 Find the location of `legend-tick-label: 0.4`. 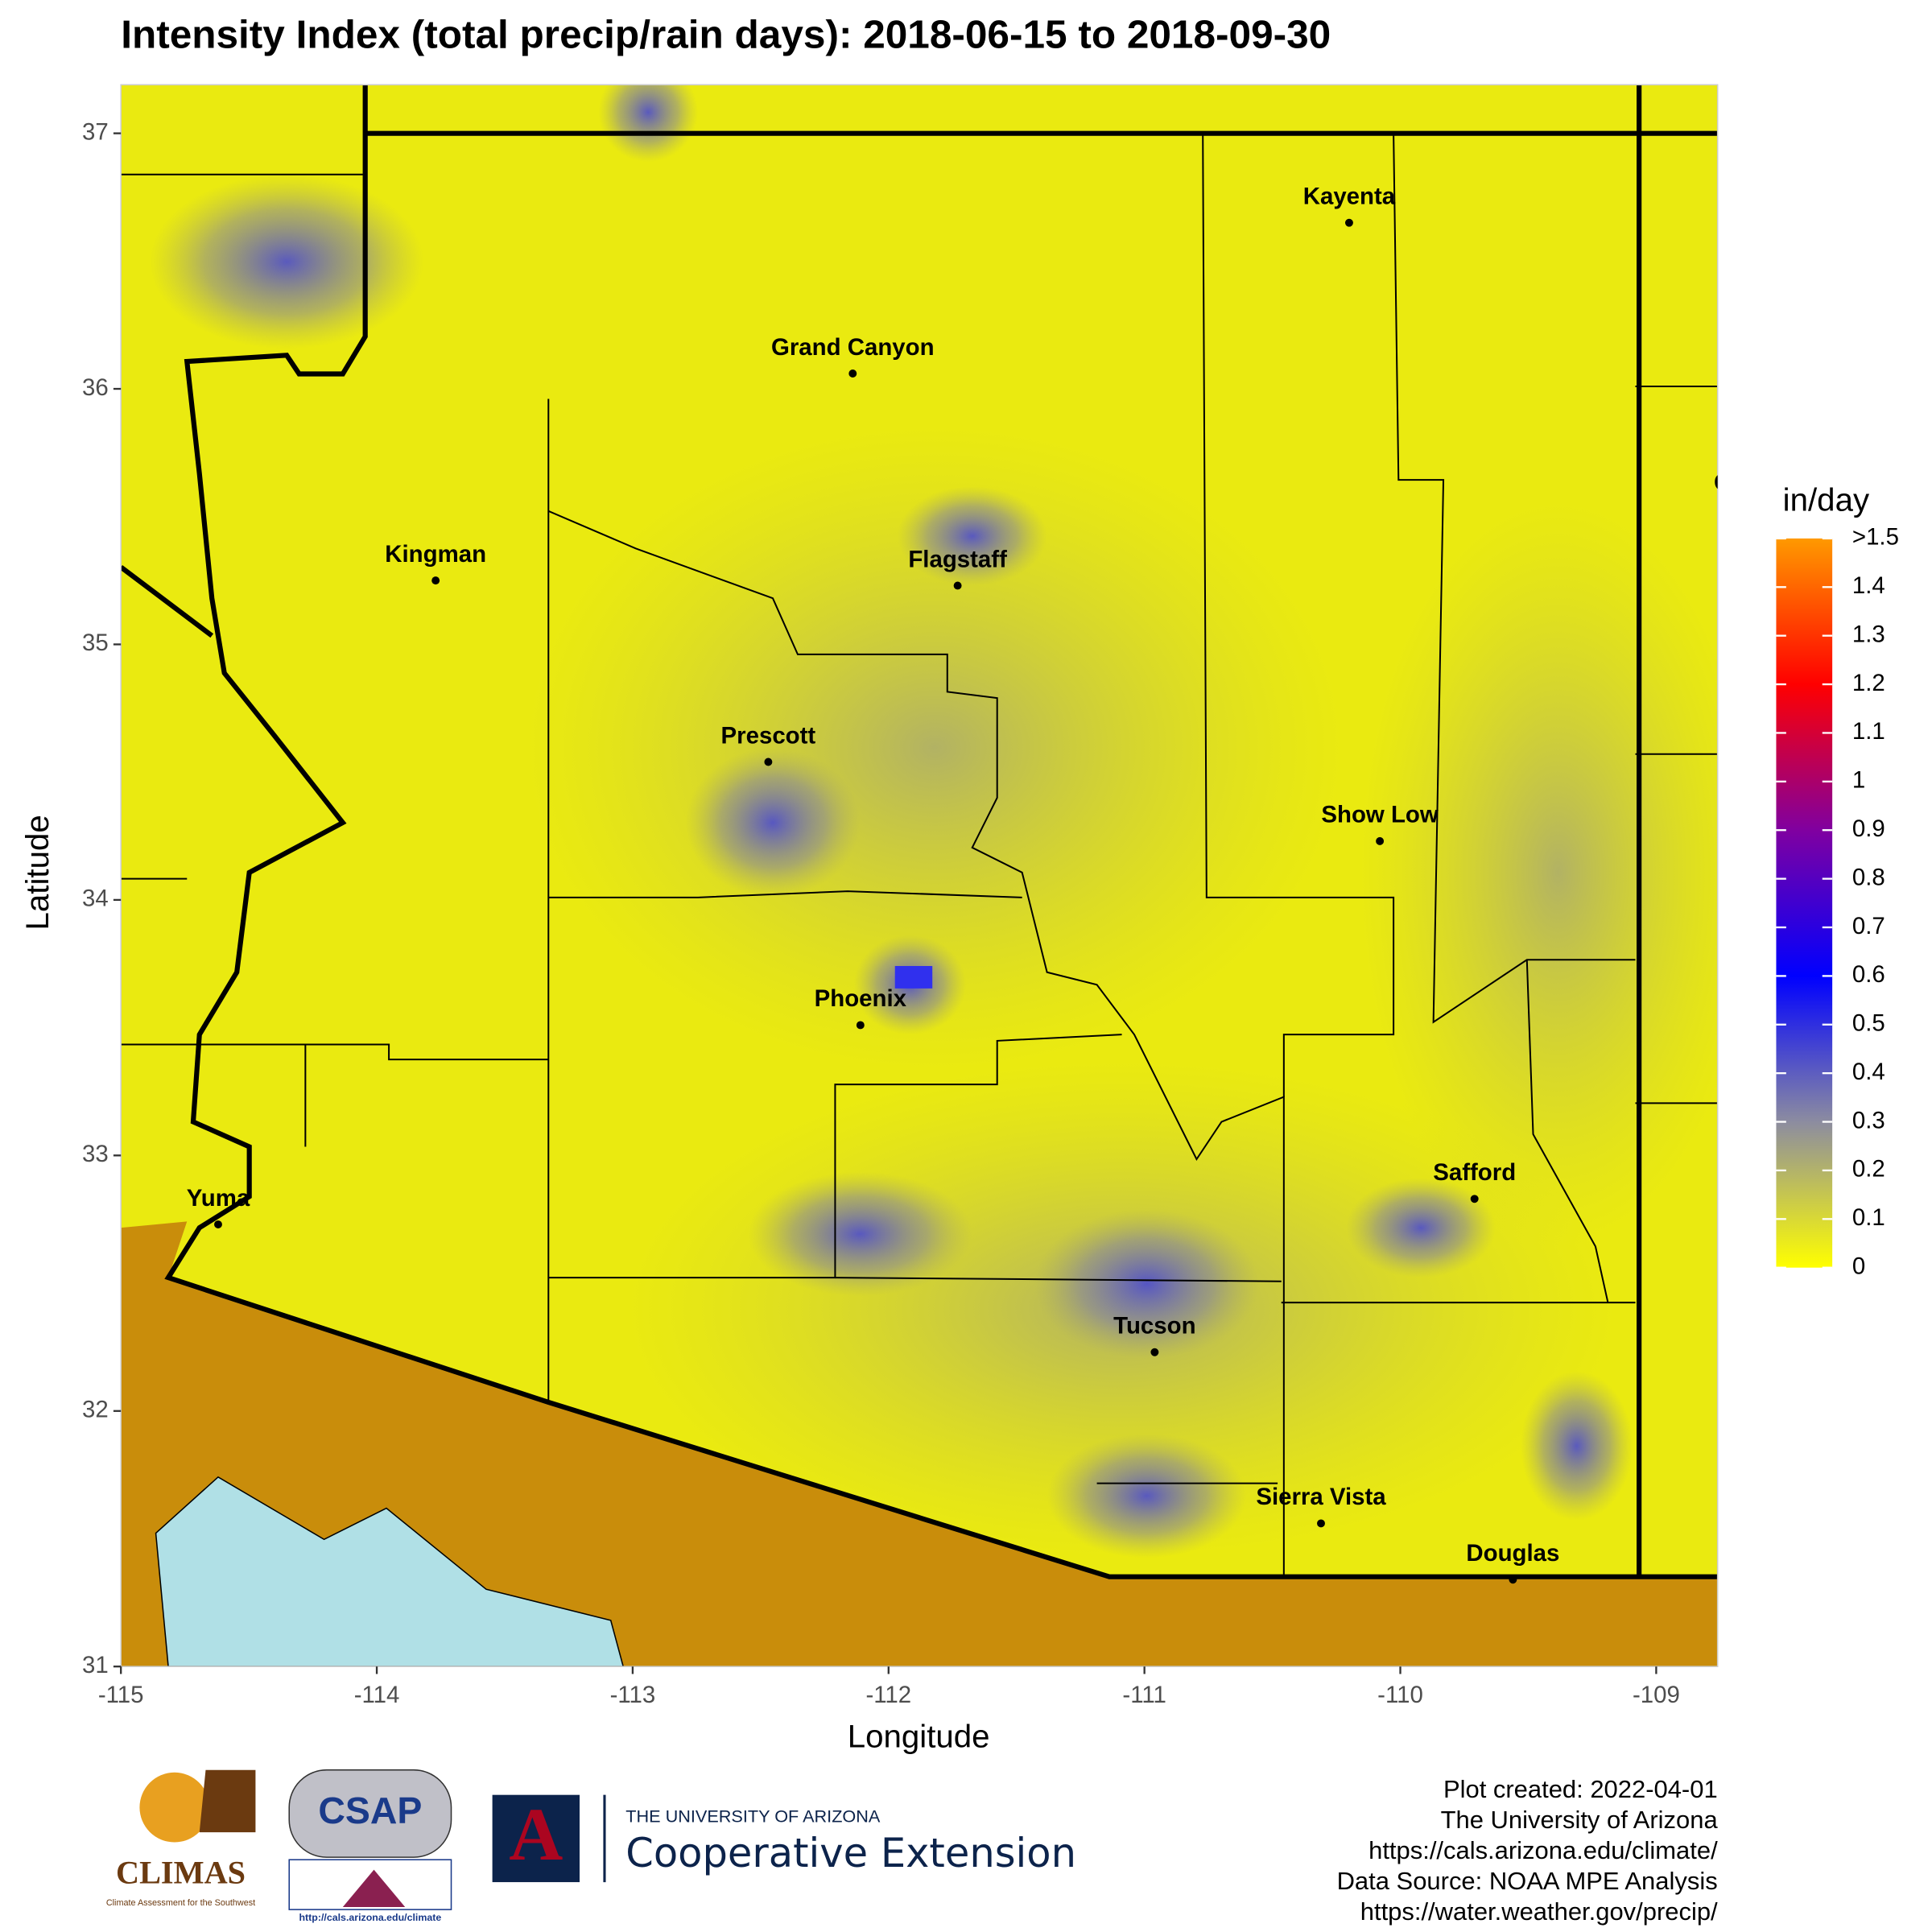

legend-tick-label: 0.4 is located at coordinates (1868, 1072).